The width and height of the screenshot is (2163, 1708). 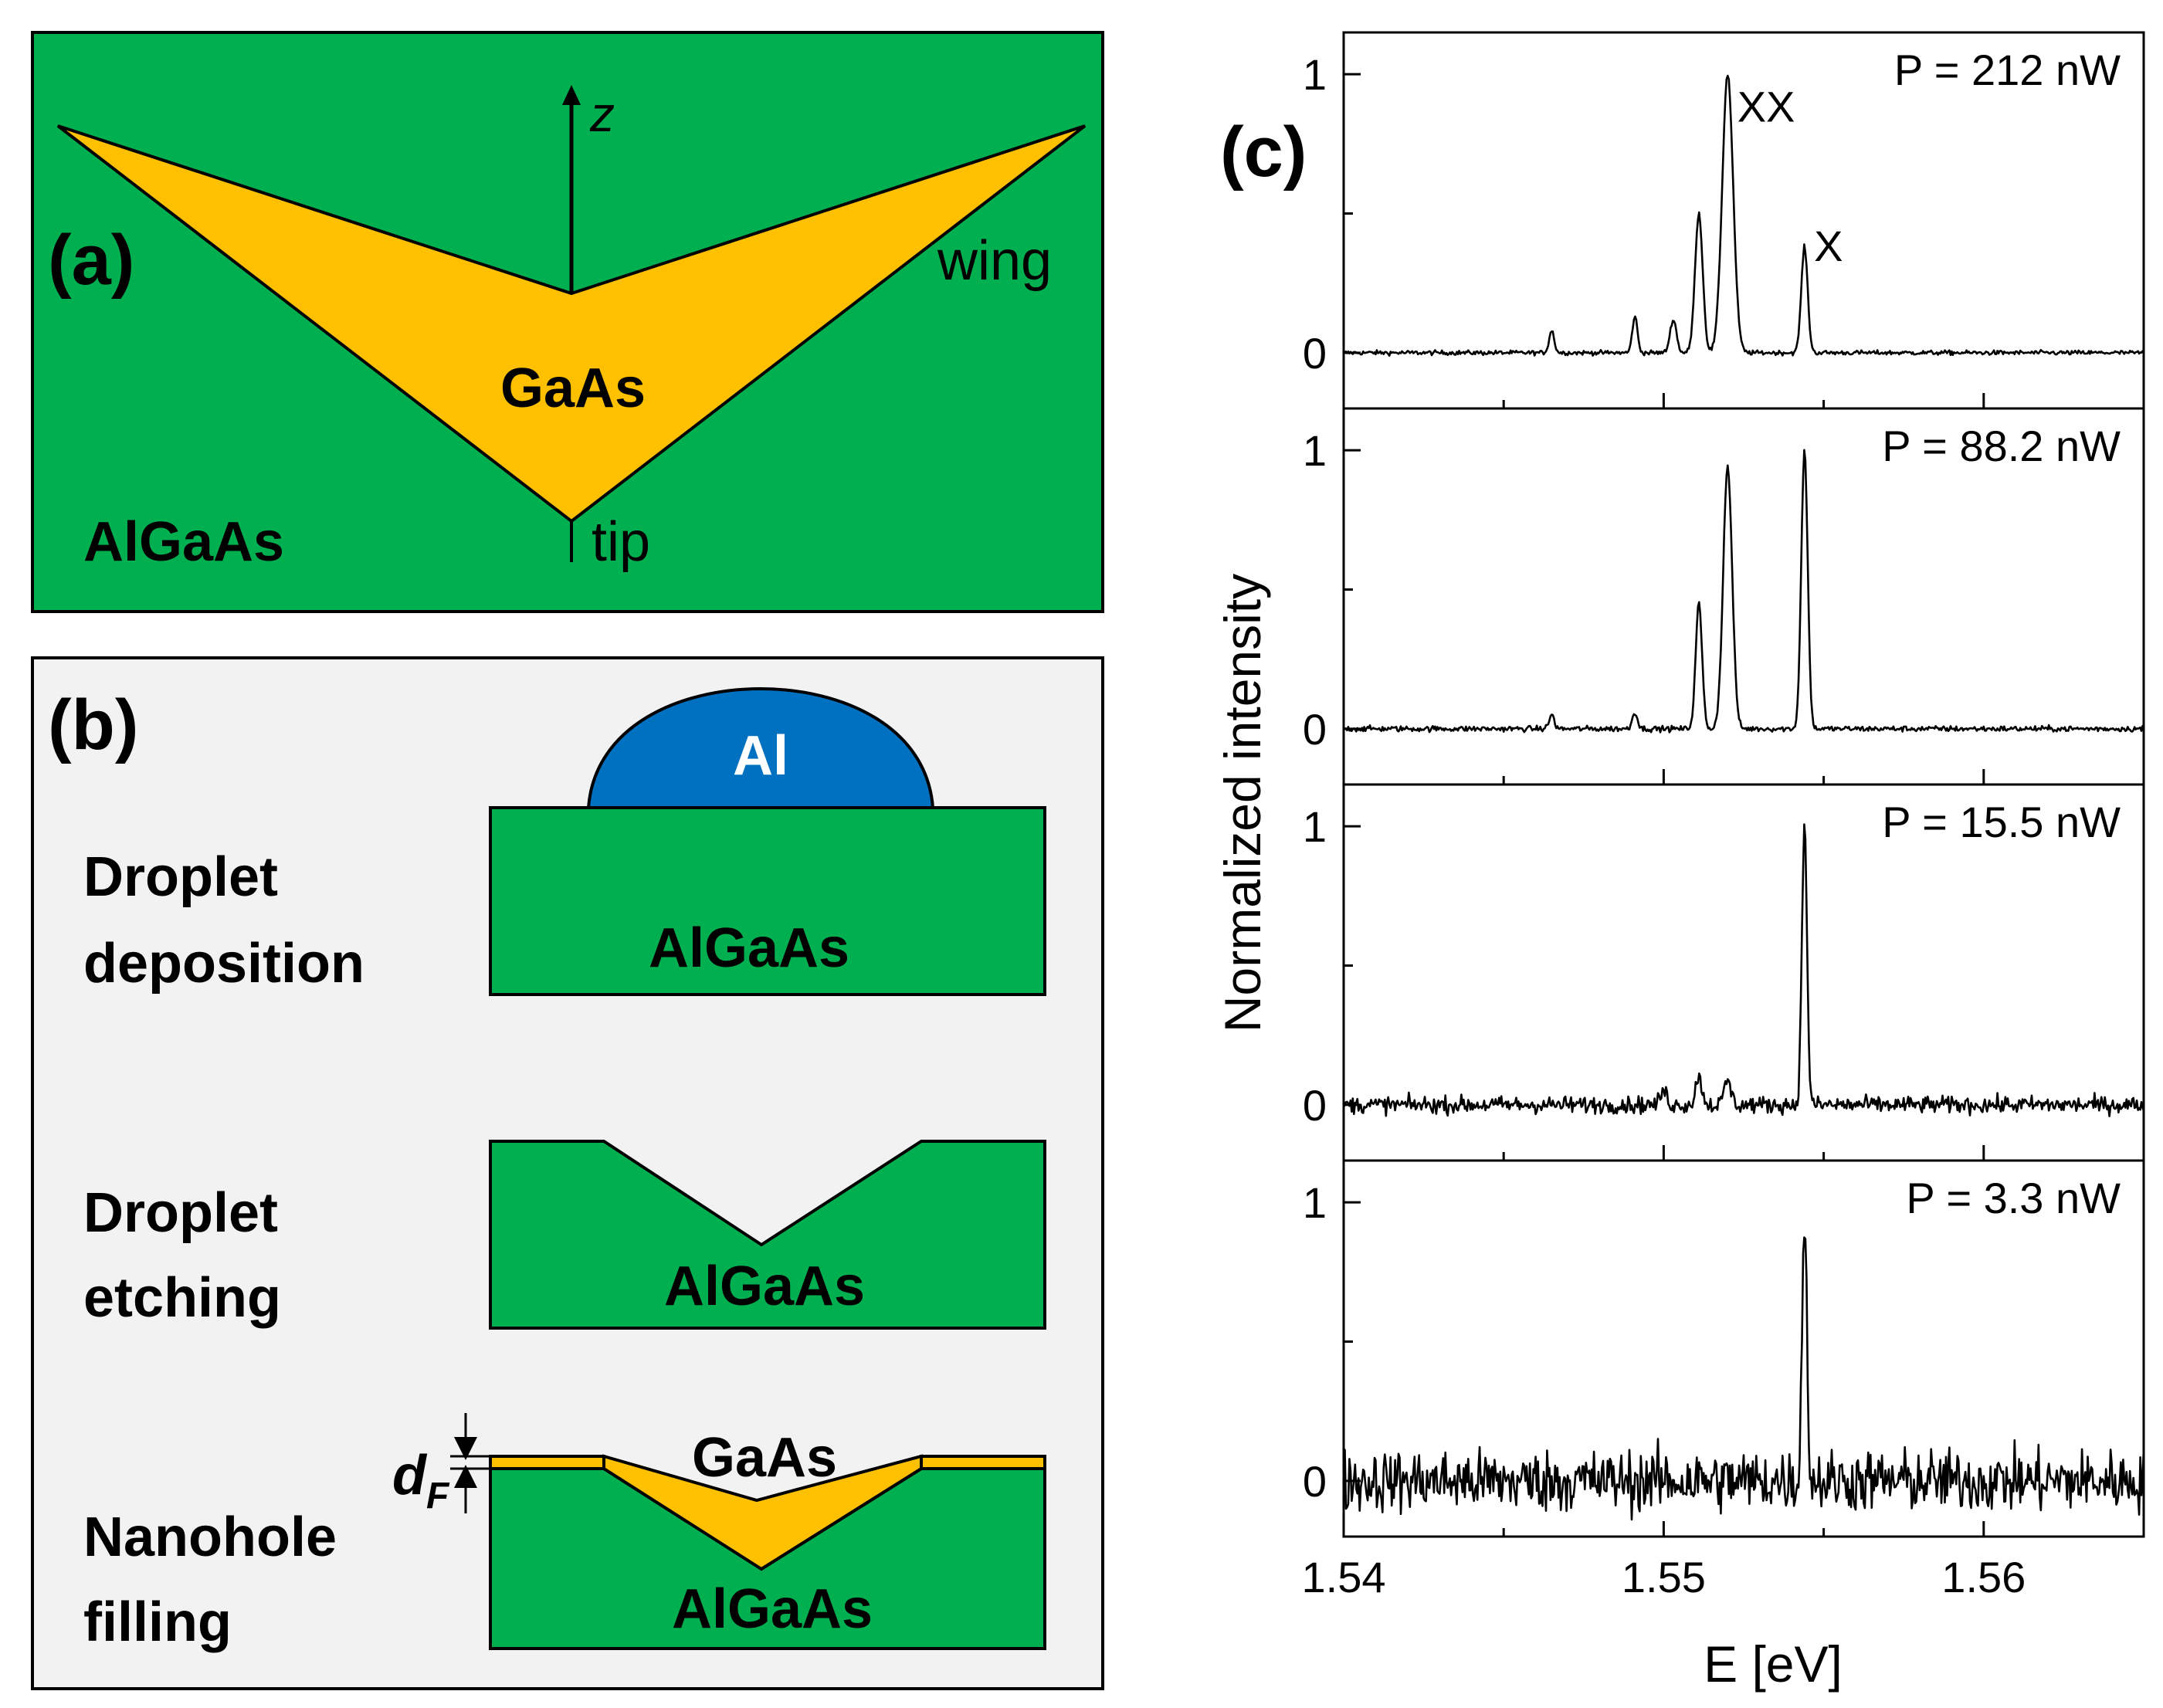 I want to click on wing-label: wing, so click(x=995, y=261).